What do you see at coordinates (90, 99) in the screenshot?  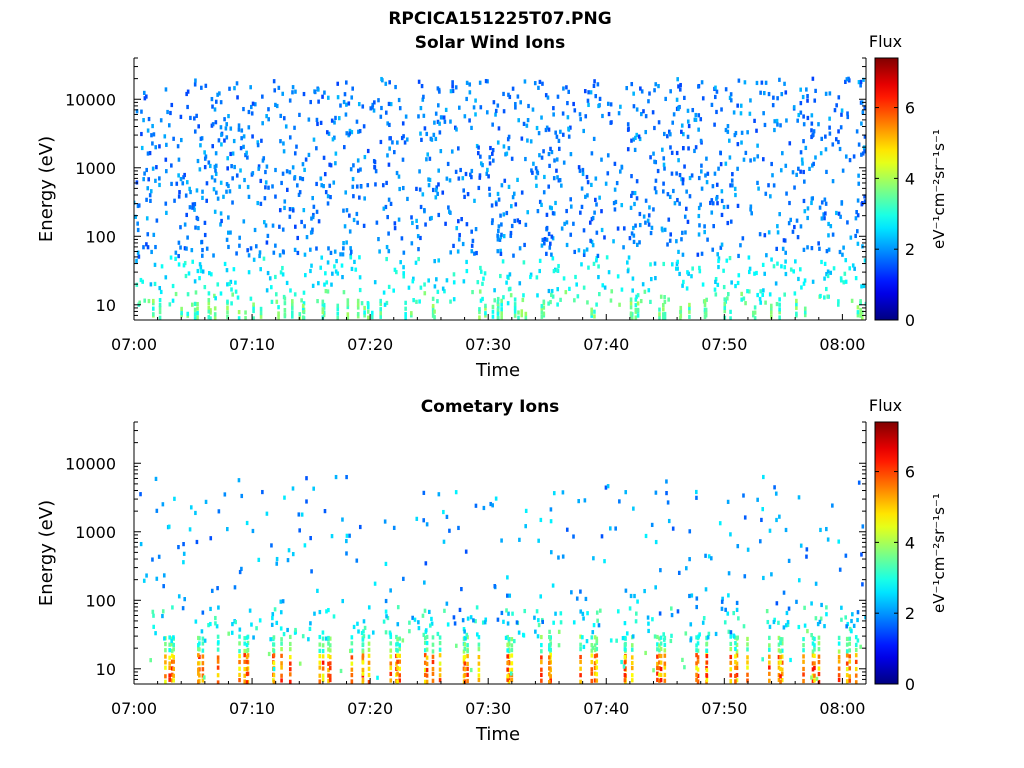 I see `y-tick-label: 10000` at bounding box center [90, 99].